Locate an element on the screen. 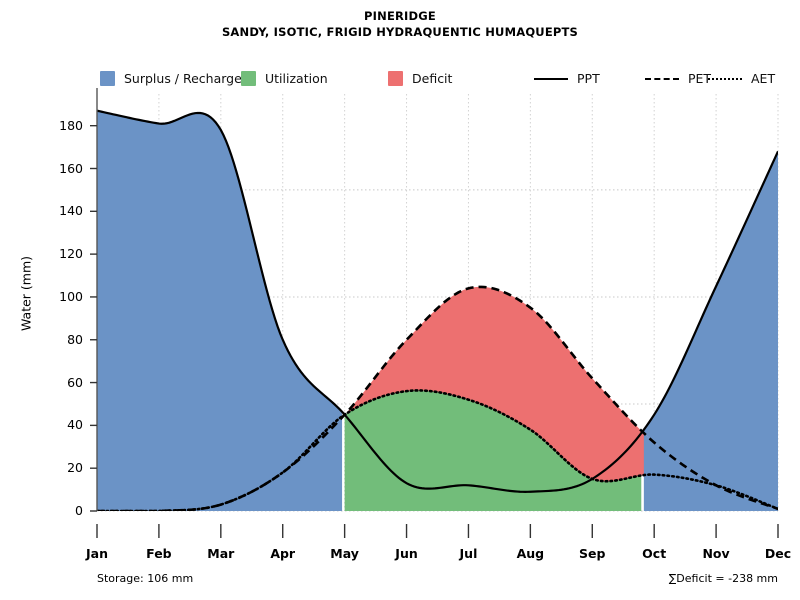 This screenshot has height=600, width=800. y-tick-label: 100 is located at coordinates (71, 296).